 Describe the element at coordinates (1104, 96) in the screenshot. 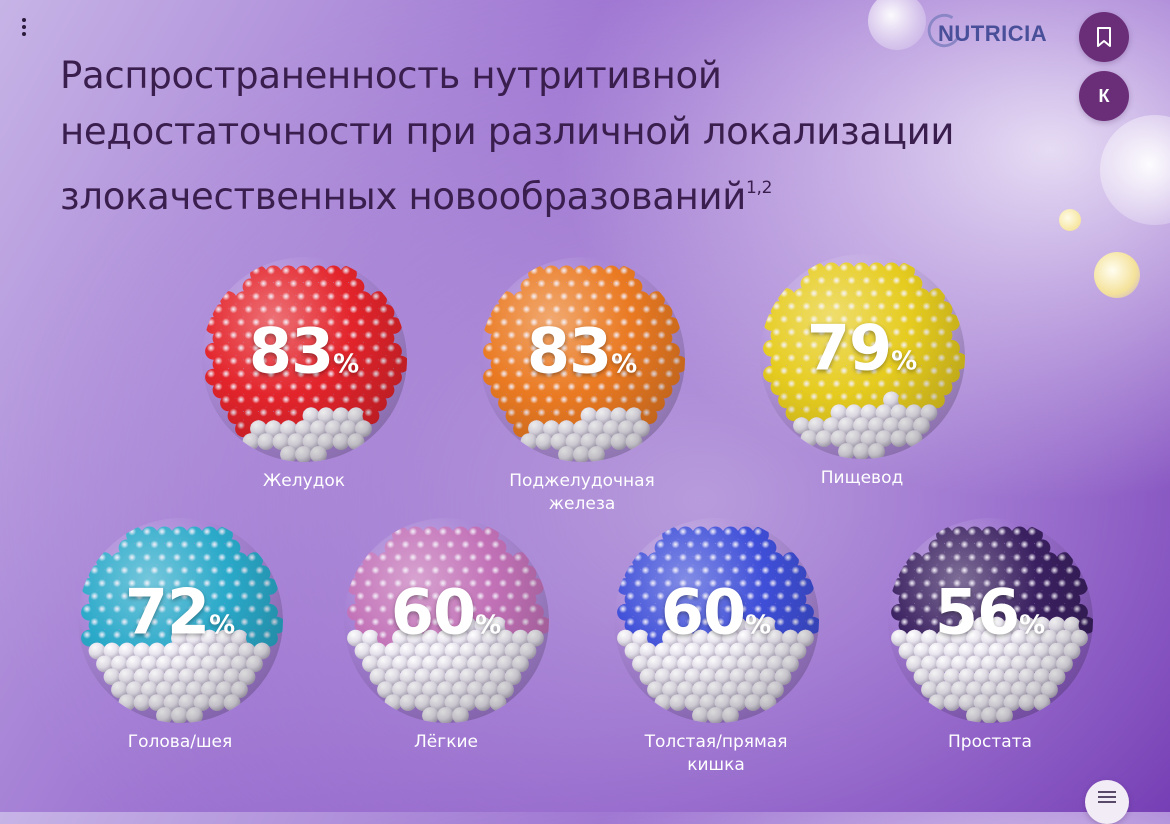

I see `k-button: К` at that location.